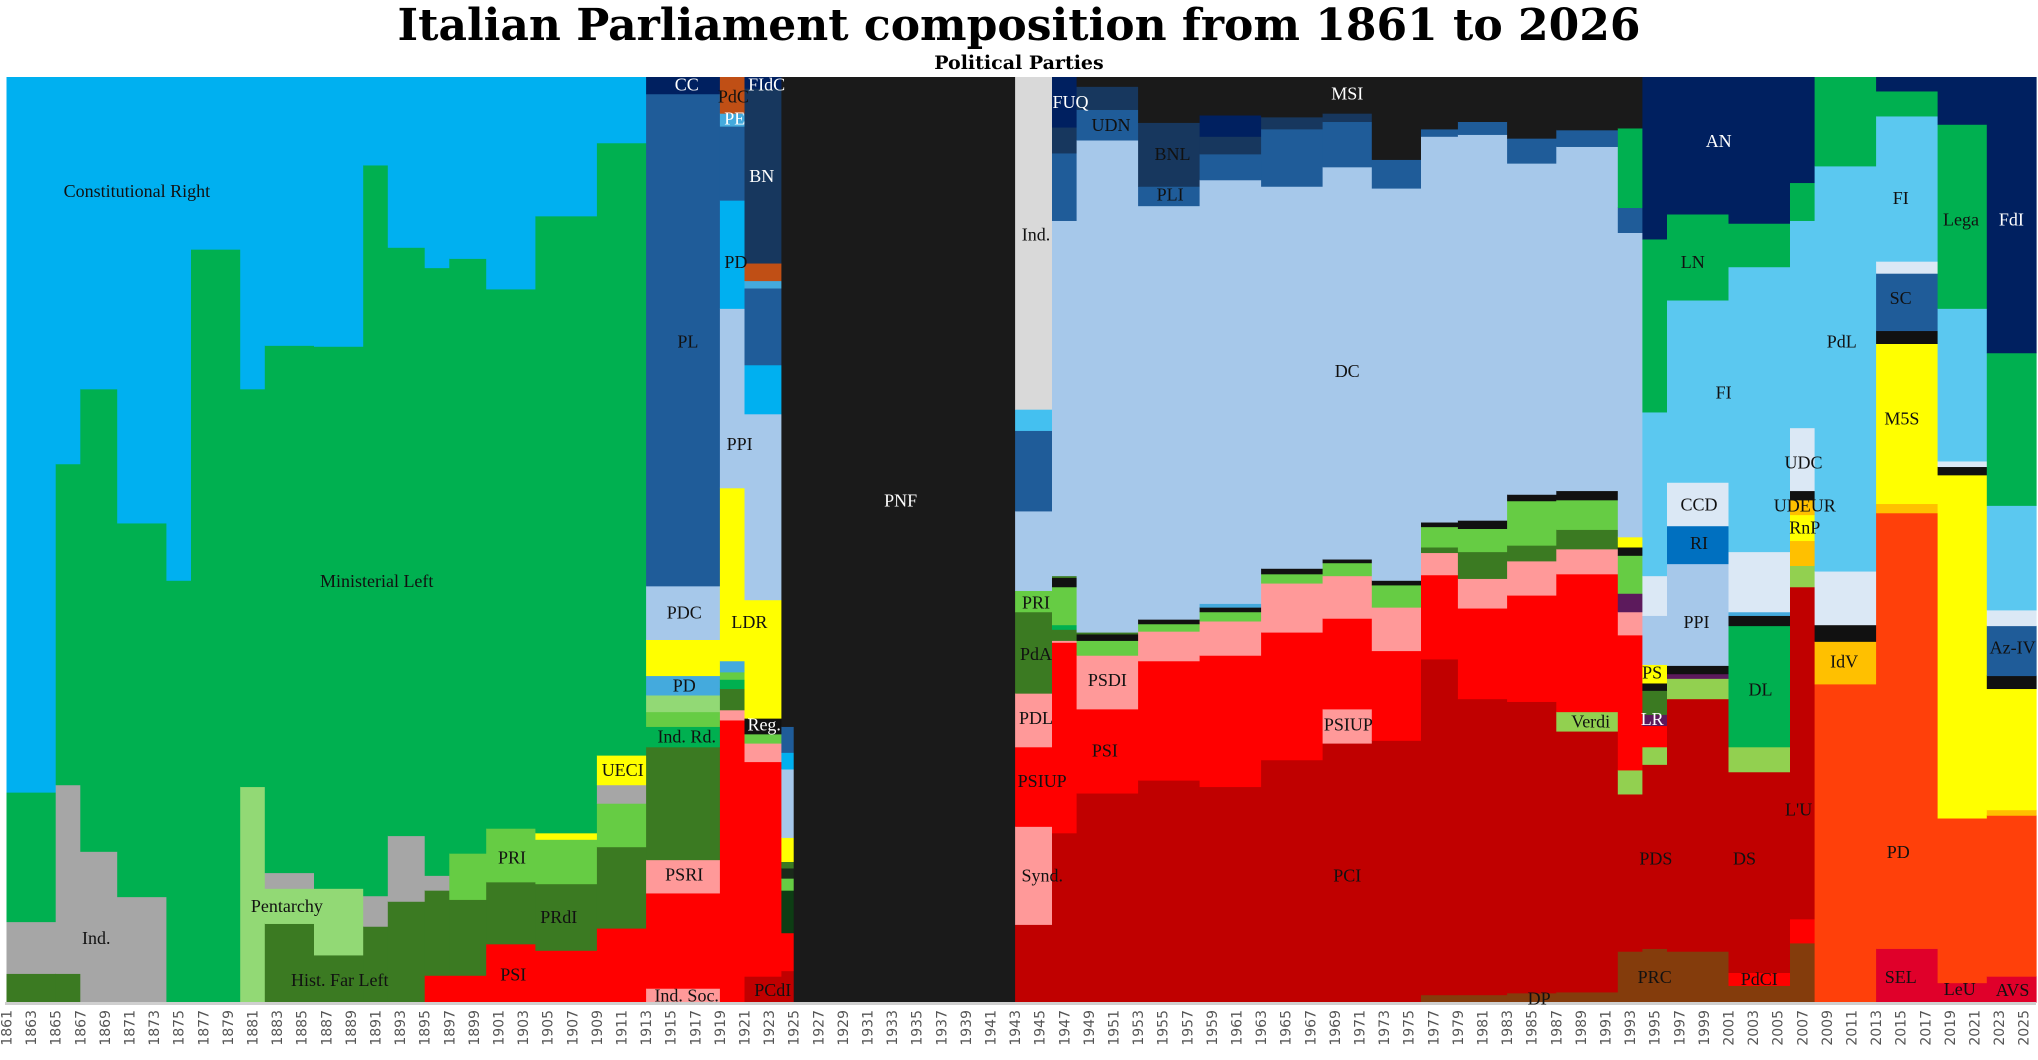 This screenshot has width=2038, height=1060. What do you see at coordinates (1262, 1028) in the screenshot?
I see `x-tick-label: 1963` at bounding box center [1262, 1028].